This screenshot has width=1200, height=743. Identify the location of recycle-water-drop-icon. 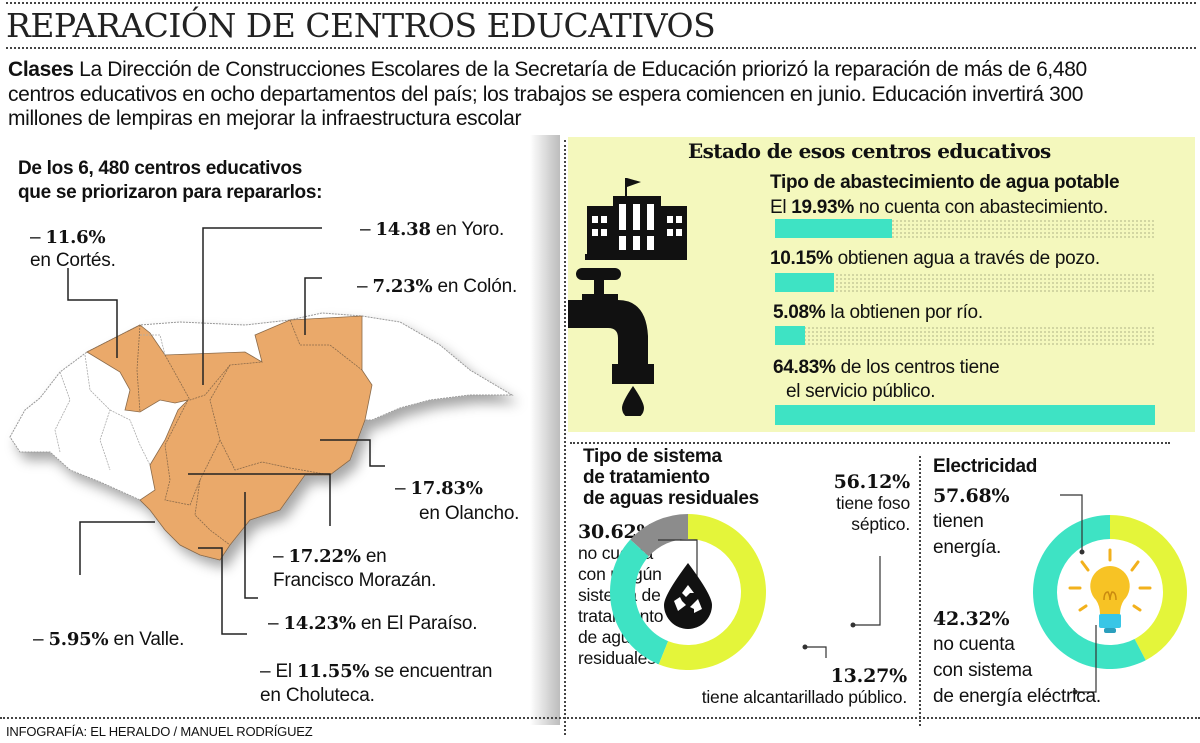
(688, 596).